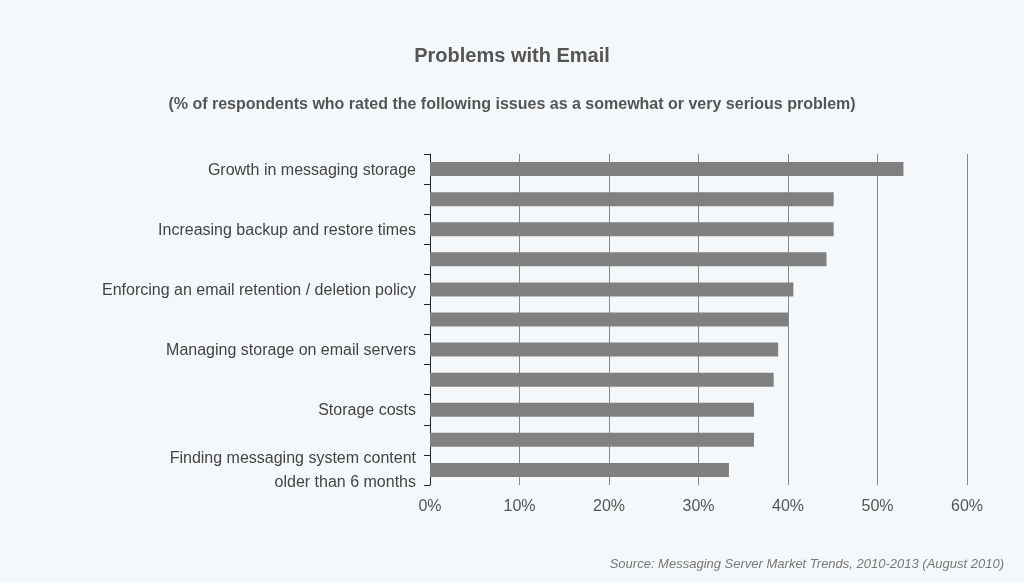 This screenshot has width=1024, height=582. I want to click on x-tick-label: 60%, so click(967, 505).